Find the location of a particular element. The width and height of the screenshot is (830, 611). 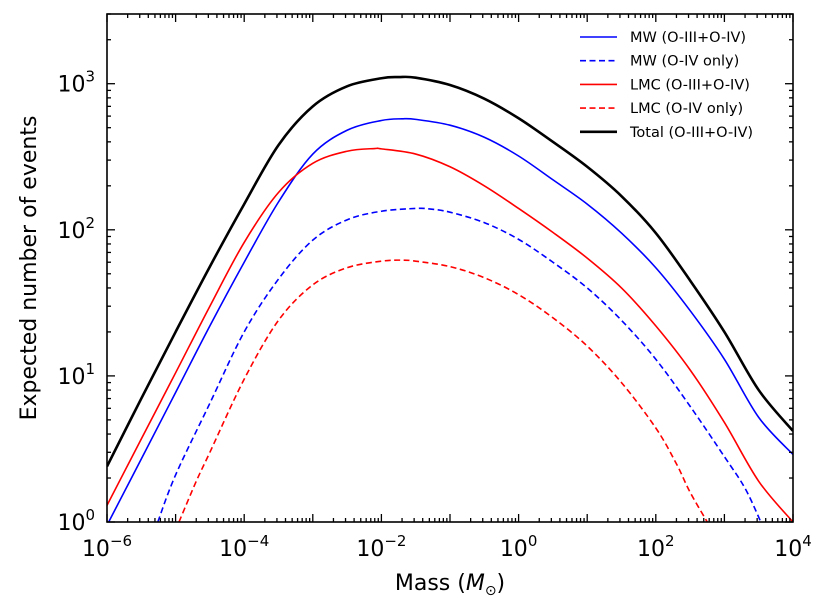

y-tick-label-exponent: 3 is located at coordinates (90, 77).